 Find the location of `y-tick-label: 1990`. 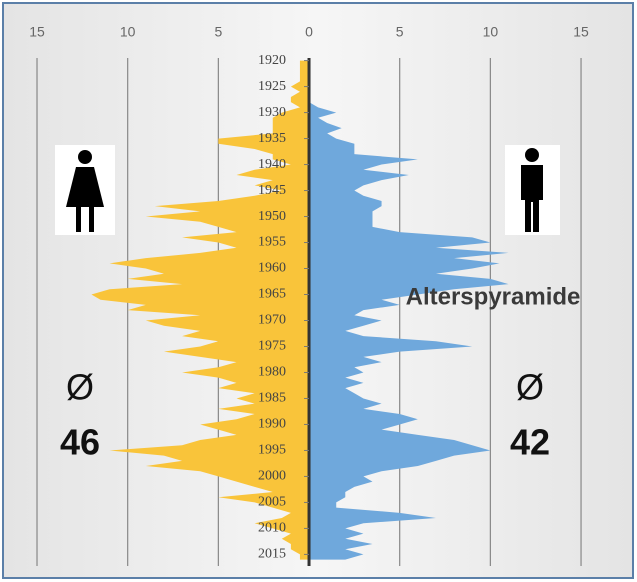

y-tick-label: 1990 is located at coordinates (272, 424).